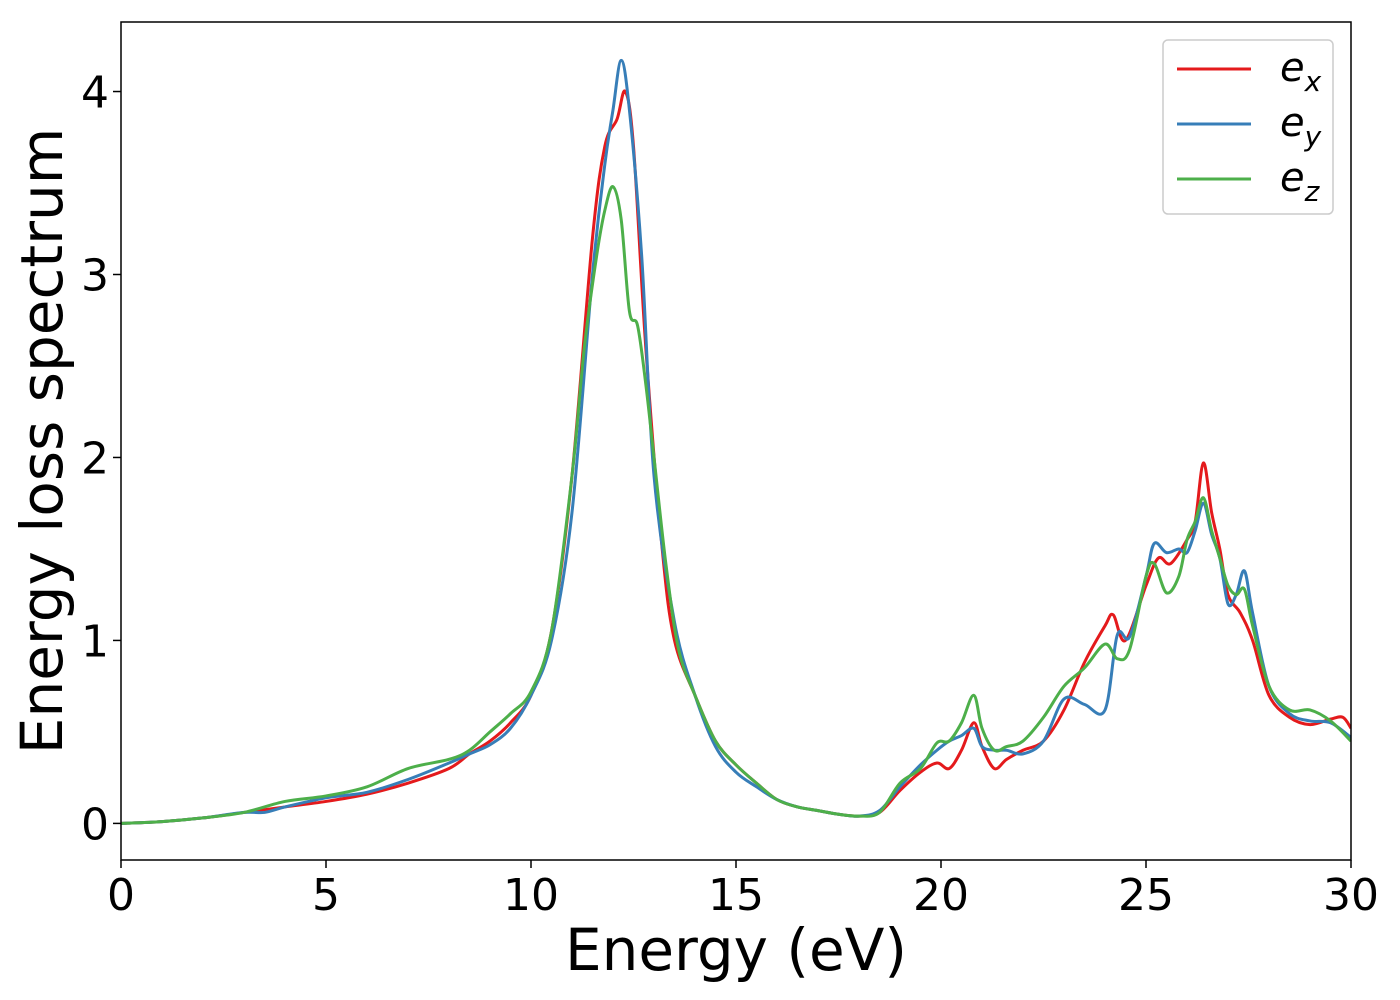 The height and width of the screenshot is (1000, 1400). What do you see at coordinates (326, 895) in the screenshot?
I see `x-tick-label: 5` at bounding box center [326, 895].